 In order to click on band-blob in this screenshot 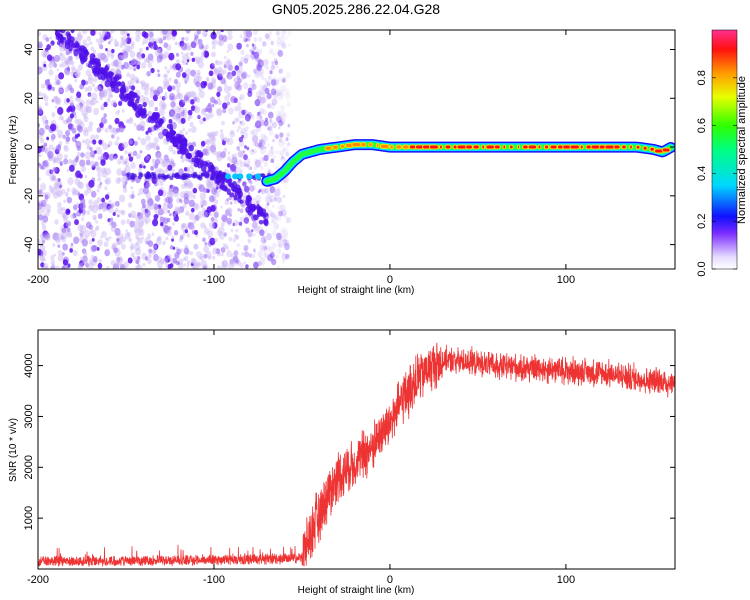, I will do `click(140, 173)`.